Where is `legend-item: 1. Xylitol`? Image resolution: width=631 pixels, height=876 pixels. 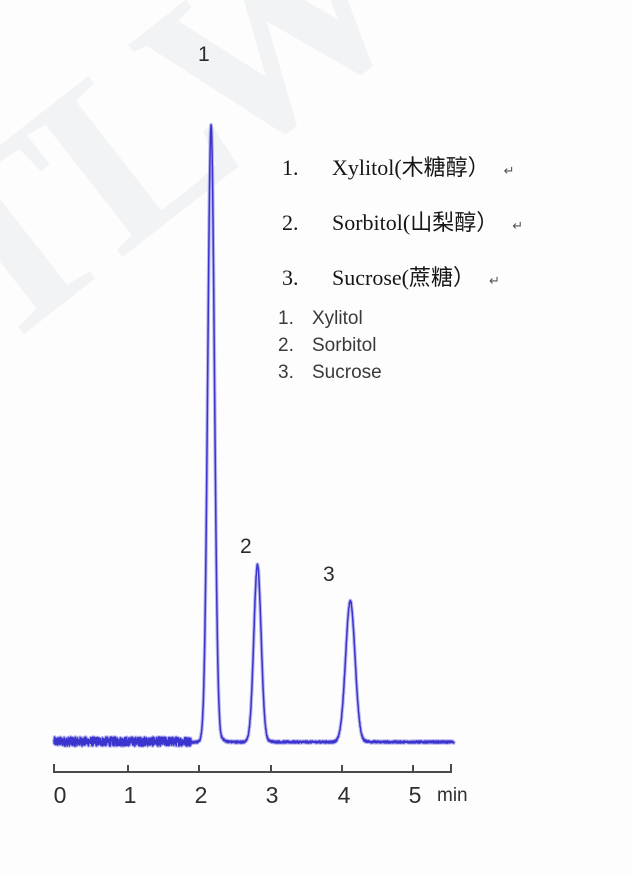
legend-item: 1. Xylitol is located at coordinates (330, 319).